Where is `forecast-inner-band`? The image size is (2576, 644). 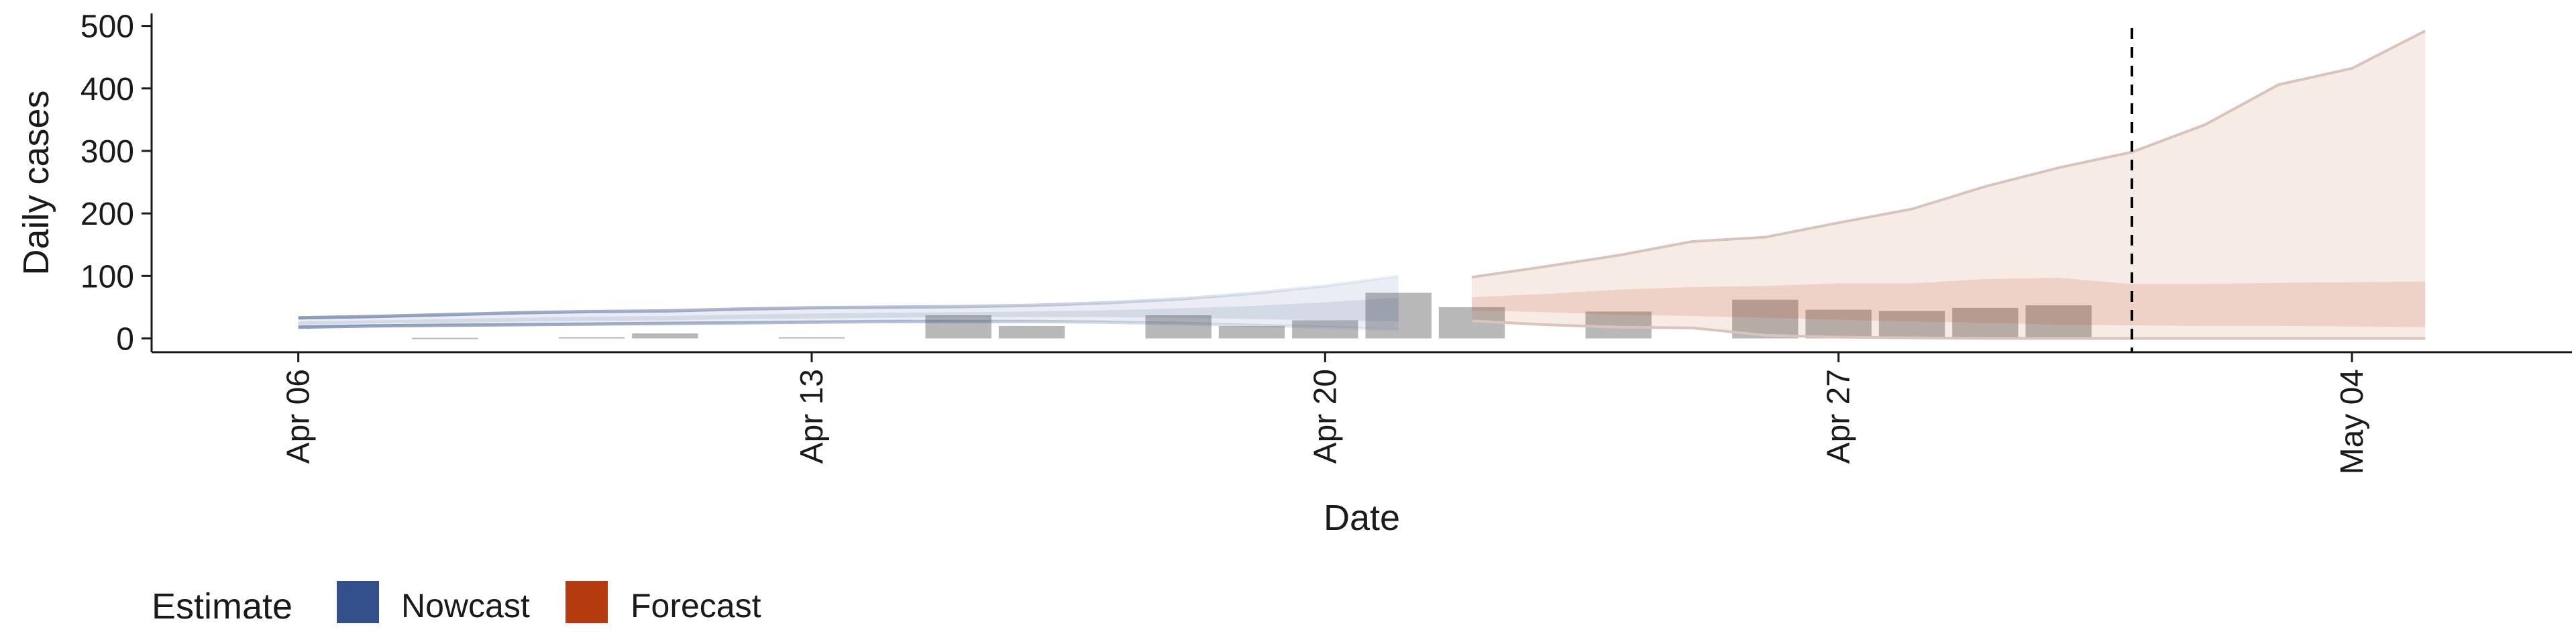 forecast-inner-band is located at coordinates (1949, 302).